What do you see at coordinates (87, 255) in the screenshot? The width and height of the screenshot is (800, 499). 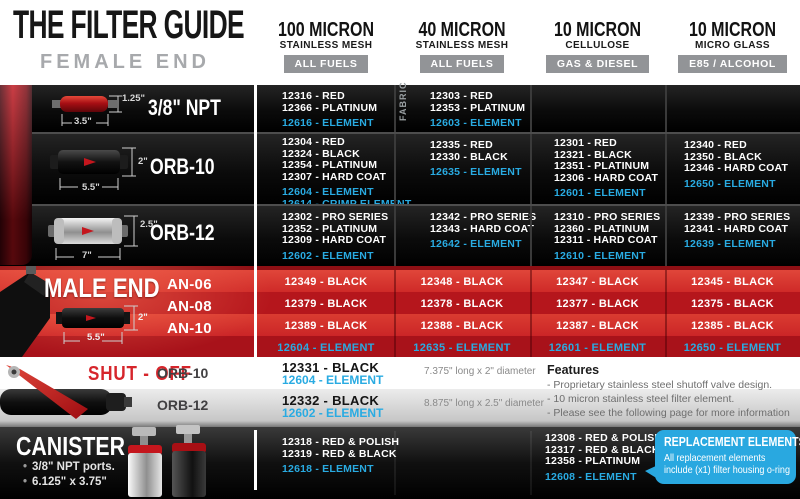 I see `dimension-width: 7"` at bounding box center [87, 255].